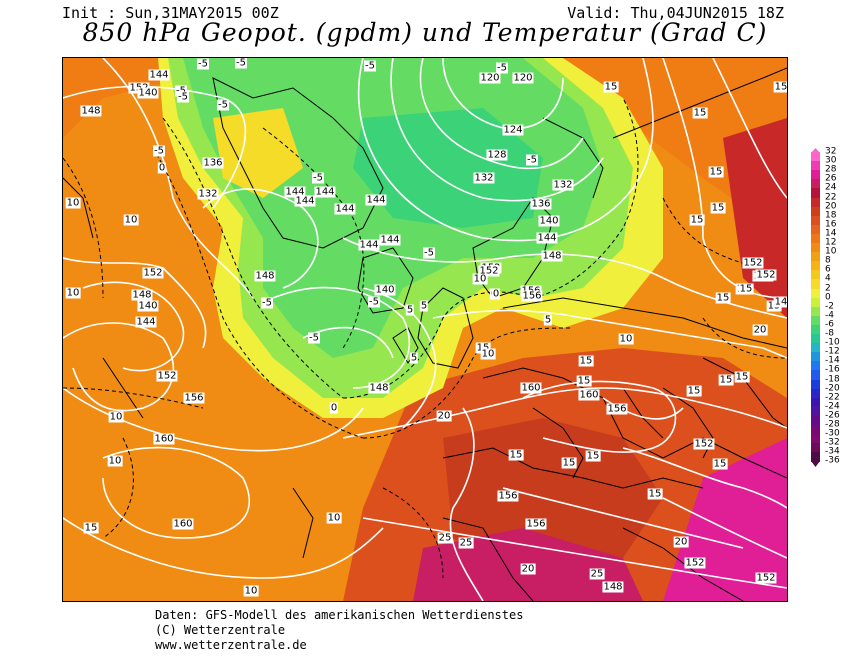 Image resolution: width=850 pixels, height=657 pixels. Describe the element at coordinates (831, 151) in the screenshot. I see `colorbar-tick-label: 32` at that location.